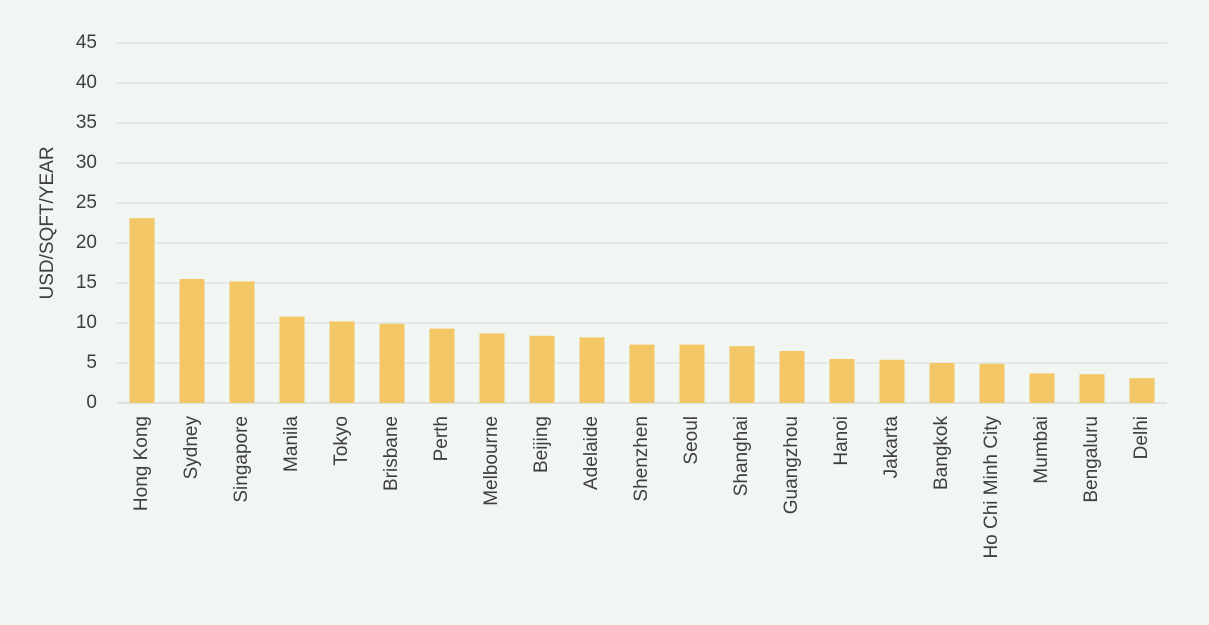 This screenshot has width=1209, height=625. What do you see at coordinates (441, 438) in the screenshot?
I see `x-tick-label: Perth` at bounding box center [441, 438].